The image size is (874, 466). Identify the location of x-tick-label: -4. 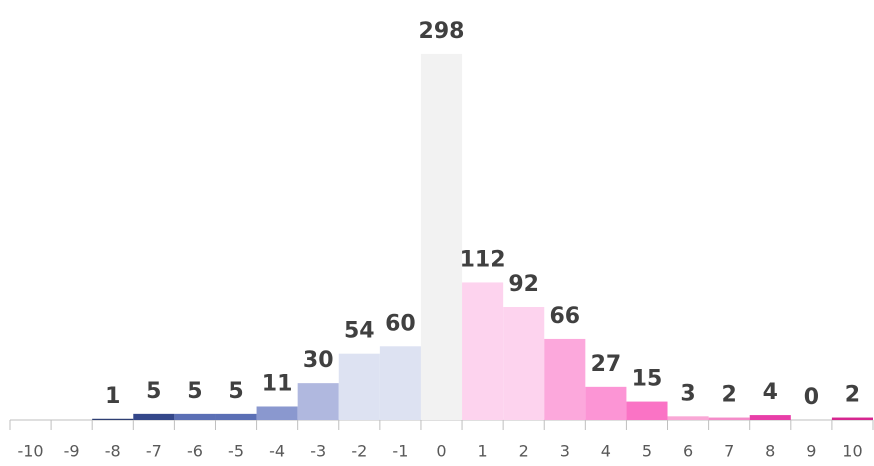
(277, 451).